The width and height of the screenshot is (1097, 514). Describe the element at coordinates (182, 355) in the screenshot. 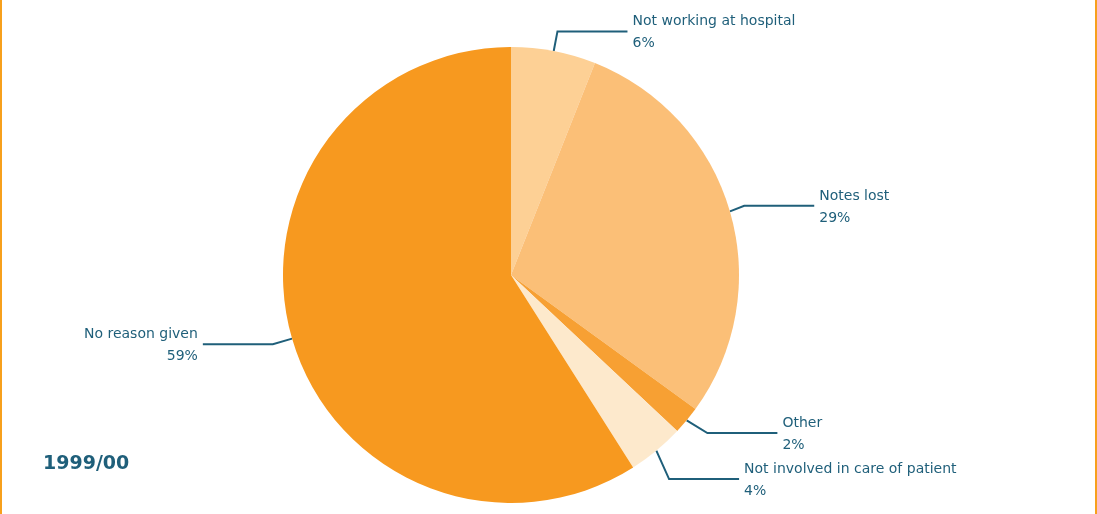

I see `data-label: 59%` at that location.